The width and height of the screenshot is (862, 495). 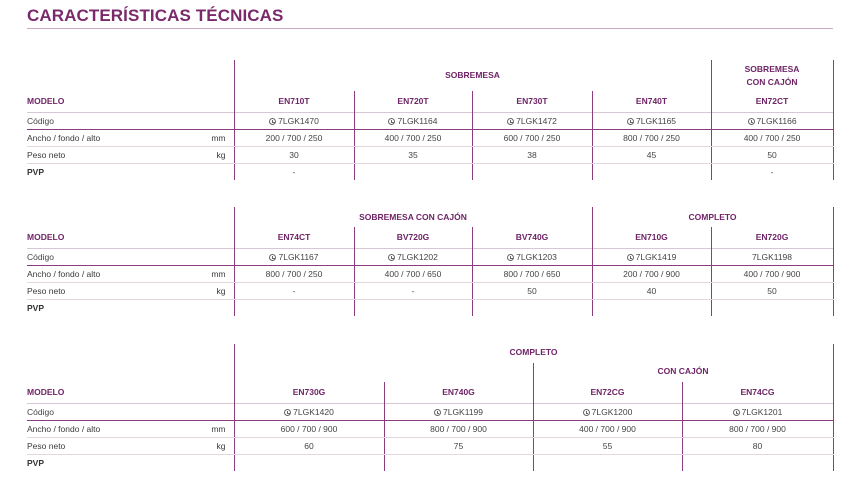 What do you see at coordinates (458, 392) in the screenshot?
I see `model-name: EN740G` at bounding box center [458, 392].